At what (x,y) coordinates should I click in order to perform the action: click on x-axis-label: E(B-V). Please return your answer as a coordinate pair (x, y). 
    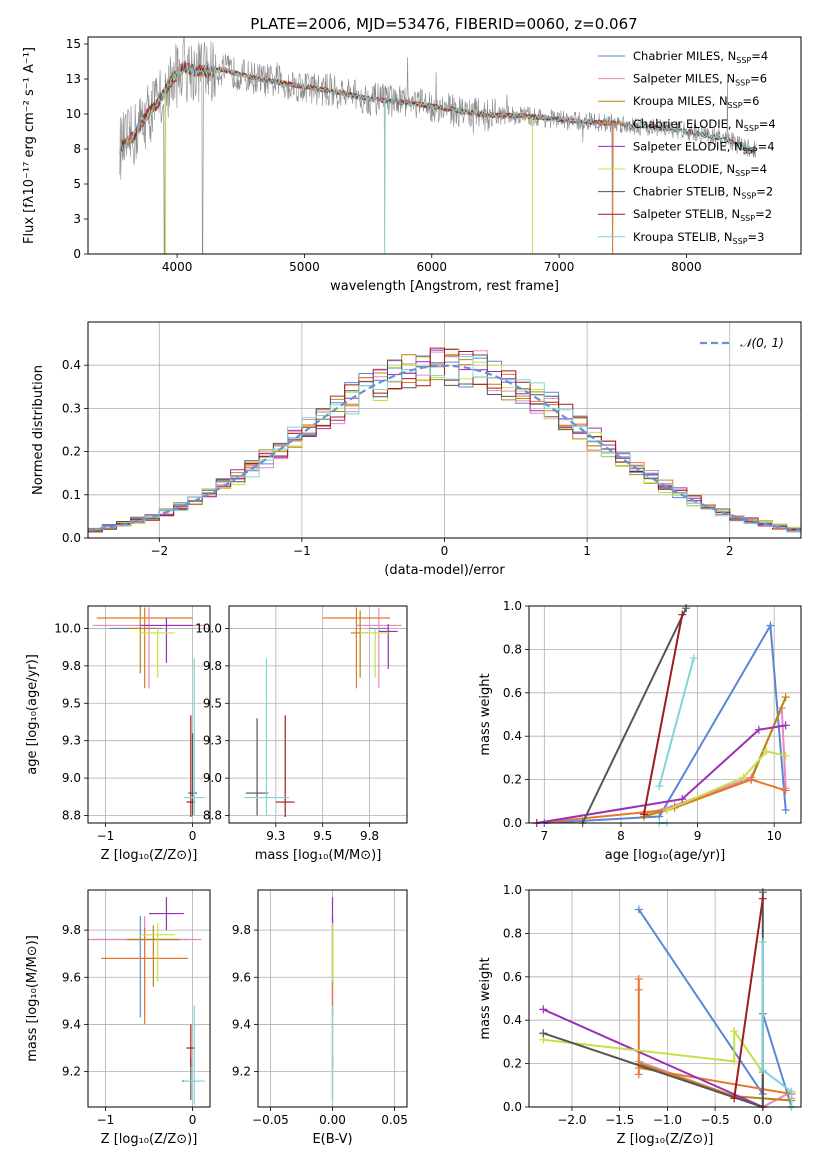
    Looking at the image, I should click on (332, 1139).